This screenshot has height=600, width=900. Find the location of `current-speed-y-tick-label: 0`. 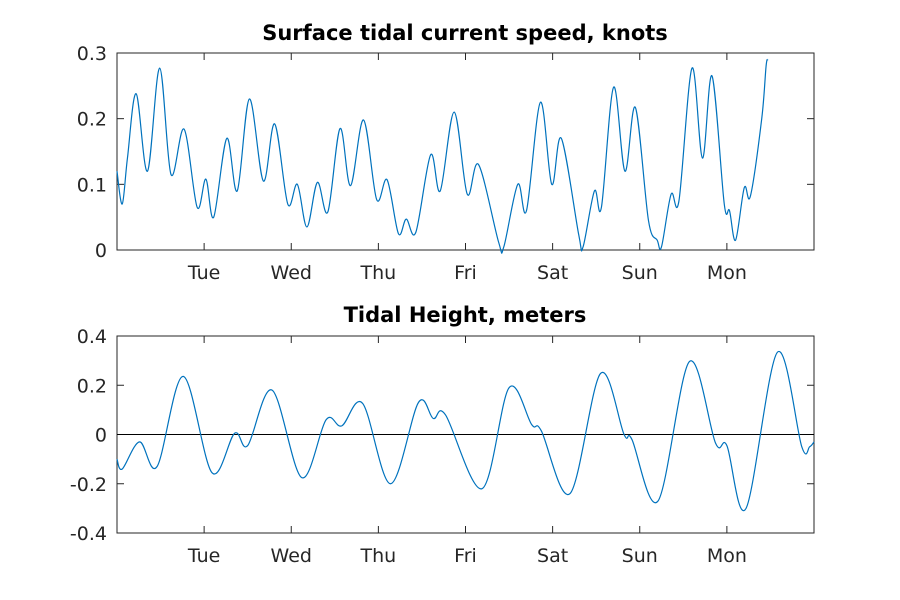

current-speed-y-tick-label: 0 is located at coordinates (101, 251).